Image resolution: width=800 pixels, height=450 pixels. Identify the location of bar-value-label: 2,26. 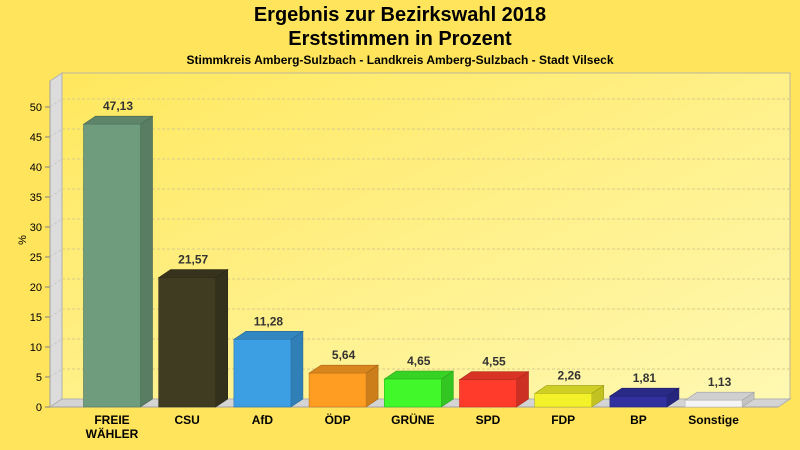
(570, 375).